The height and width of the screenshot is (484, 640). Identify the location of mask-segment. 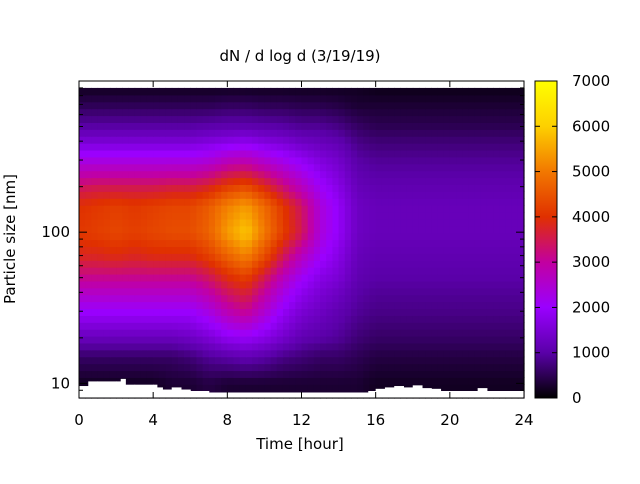
(274, 395).